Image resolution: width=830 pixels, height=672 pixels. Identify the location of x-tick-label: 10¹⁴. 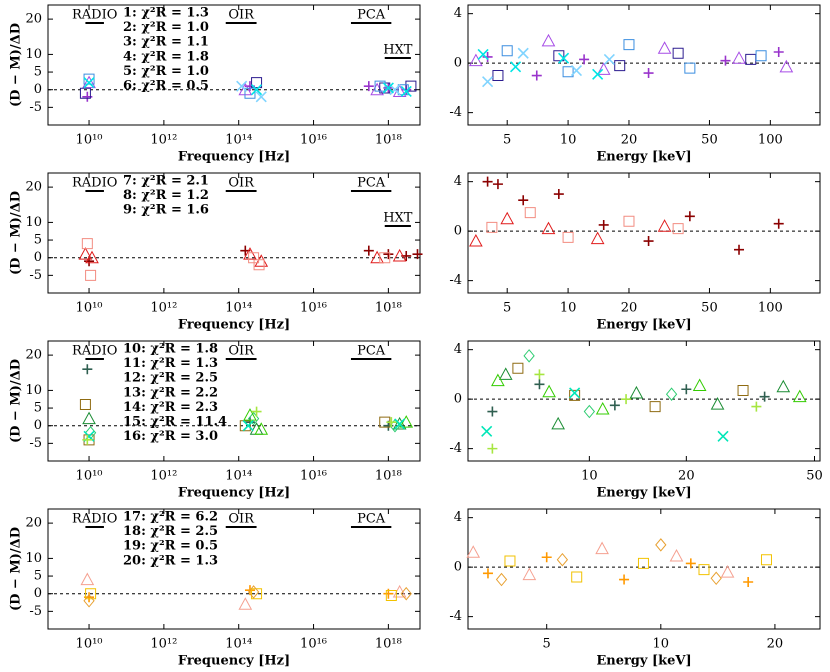
(238, 476).